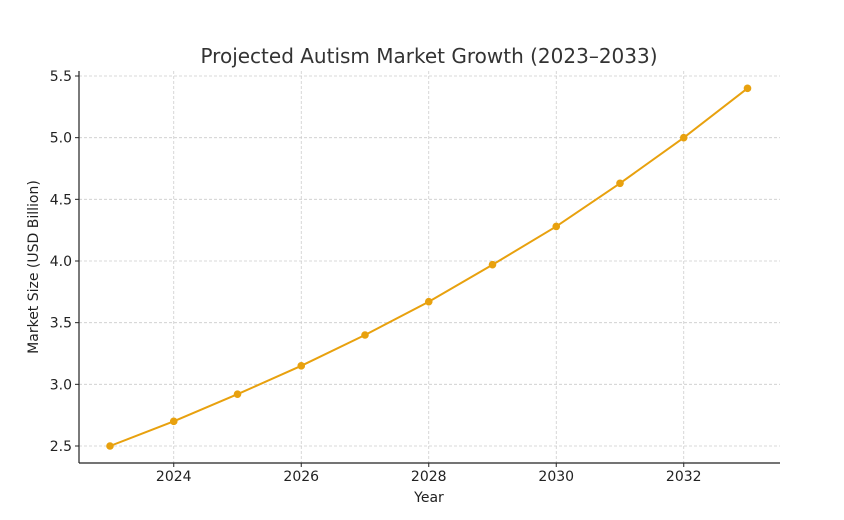 The image size is (844, 520). I want to click on x-tick-label: 2024, so click(174, 477).